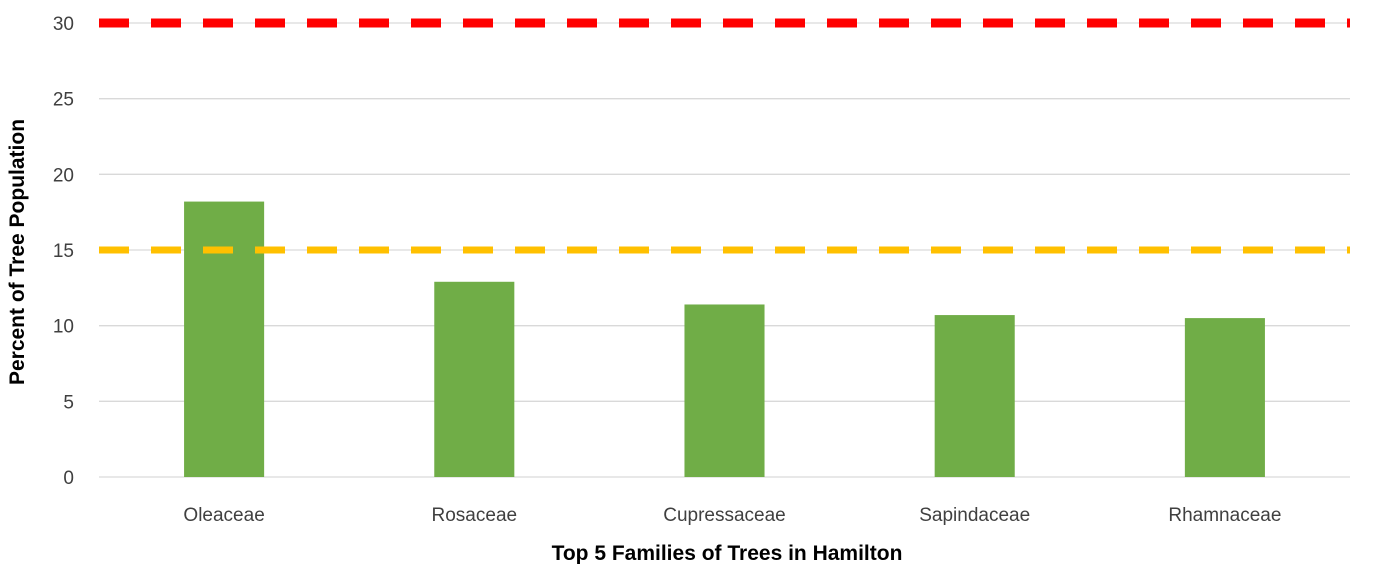  I want to click on y-tick-label: 0, so click(68, 478).